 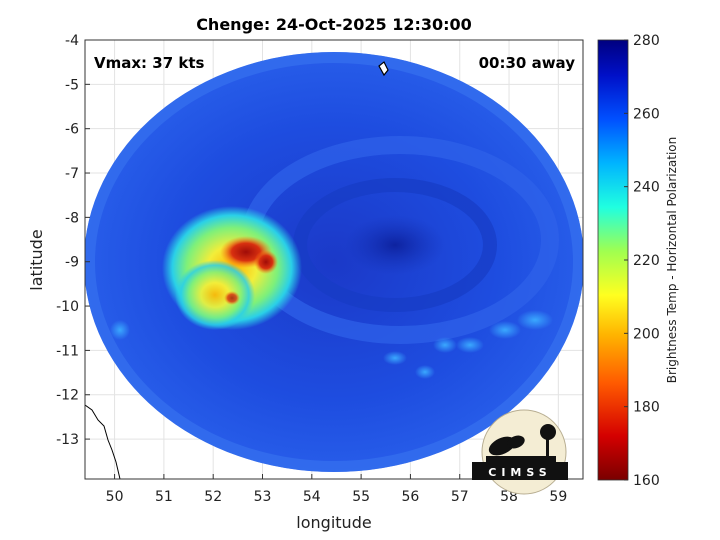 I want to click on x-tick-label: 51, so click(x=164, y=497).